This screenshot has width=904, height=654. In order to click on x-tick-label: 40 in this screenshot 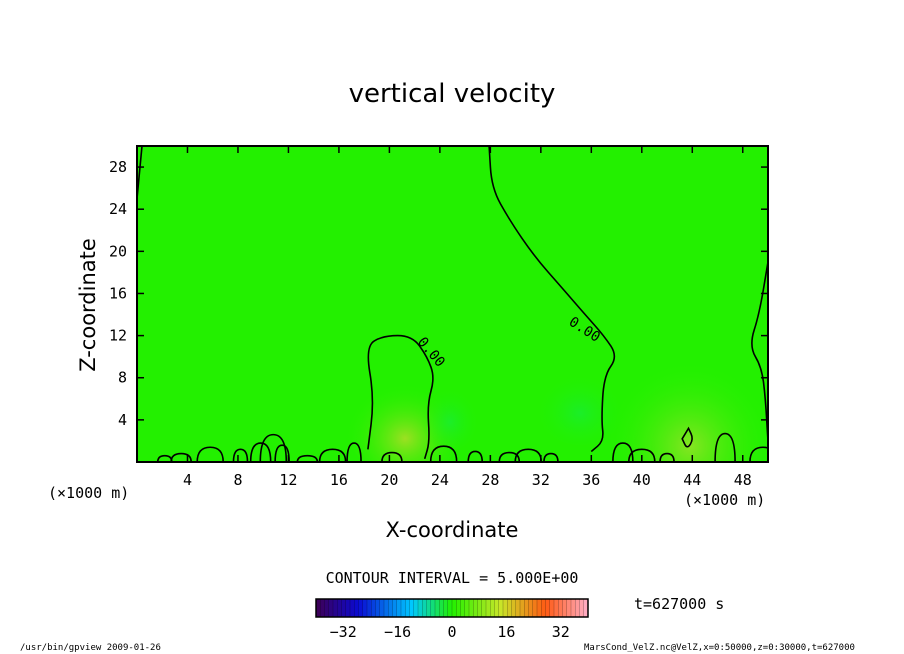, I will do `click(642, 480)`.